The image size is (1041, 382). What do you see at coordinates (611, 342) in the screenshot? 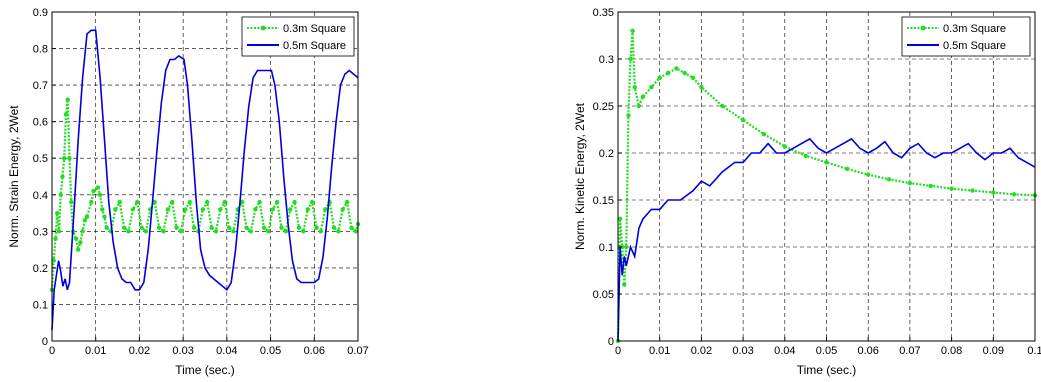
I see `chart-1-y-tick-label: 0` at bounding box center [611, 342].